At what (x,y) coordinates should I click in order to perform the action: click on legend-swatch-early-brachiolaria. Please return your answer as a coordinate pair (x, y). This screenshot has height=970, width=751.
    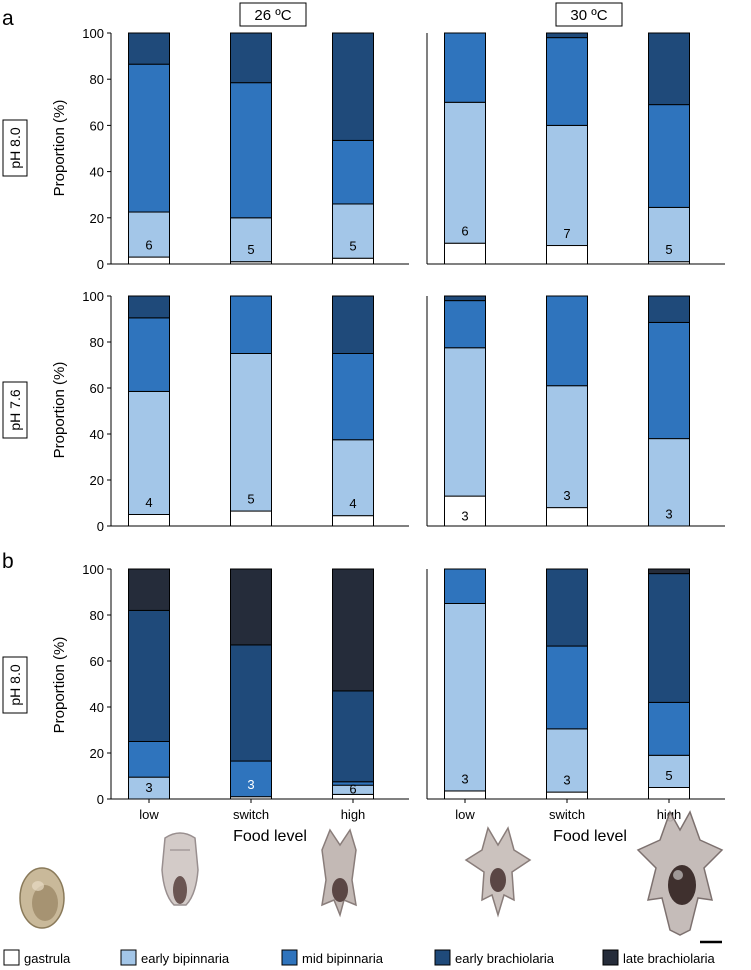
    Looking at the image, I should click on (442, 957).